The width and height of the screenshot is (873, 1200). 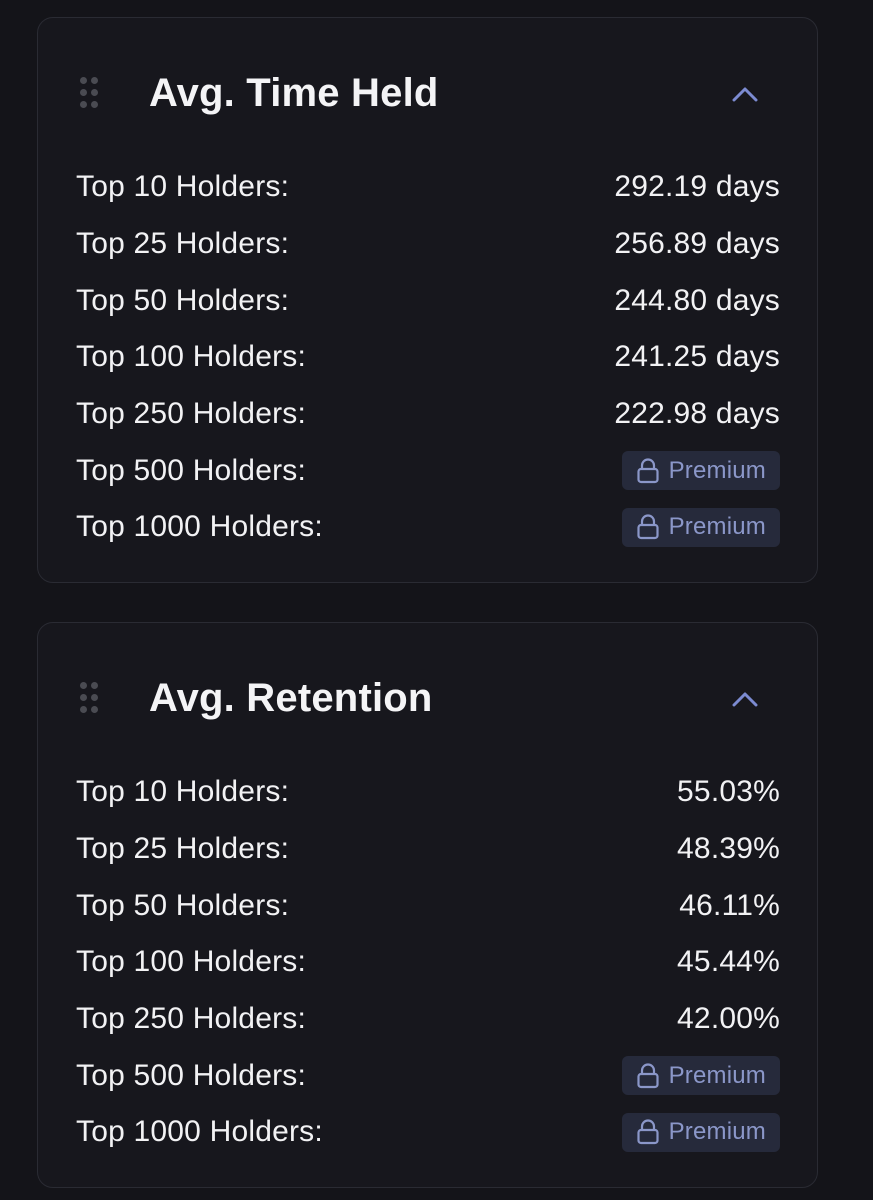 What do you see at coordinates (697, 357) in the screenshot?
I see `row-value: 241.25 days` at bounding box center [697, 357].